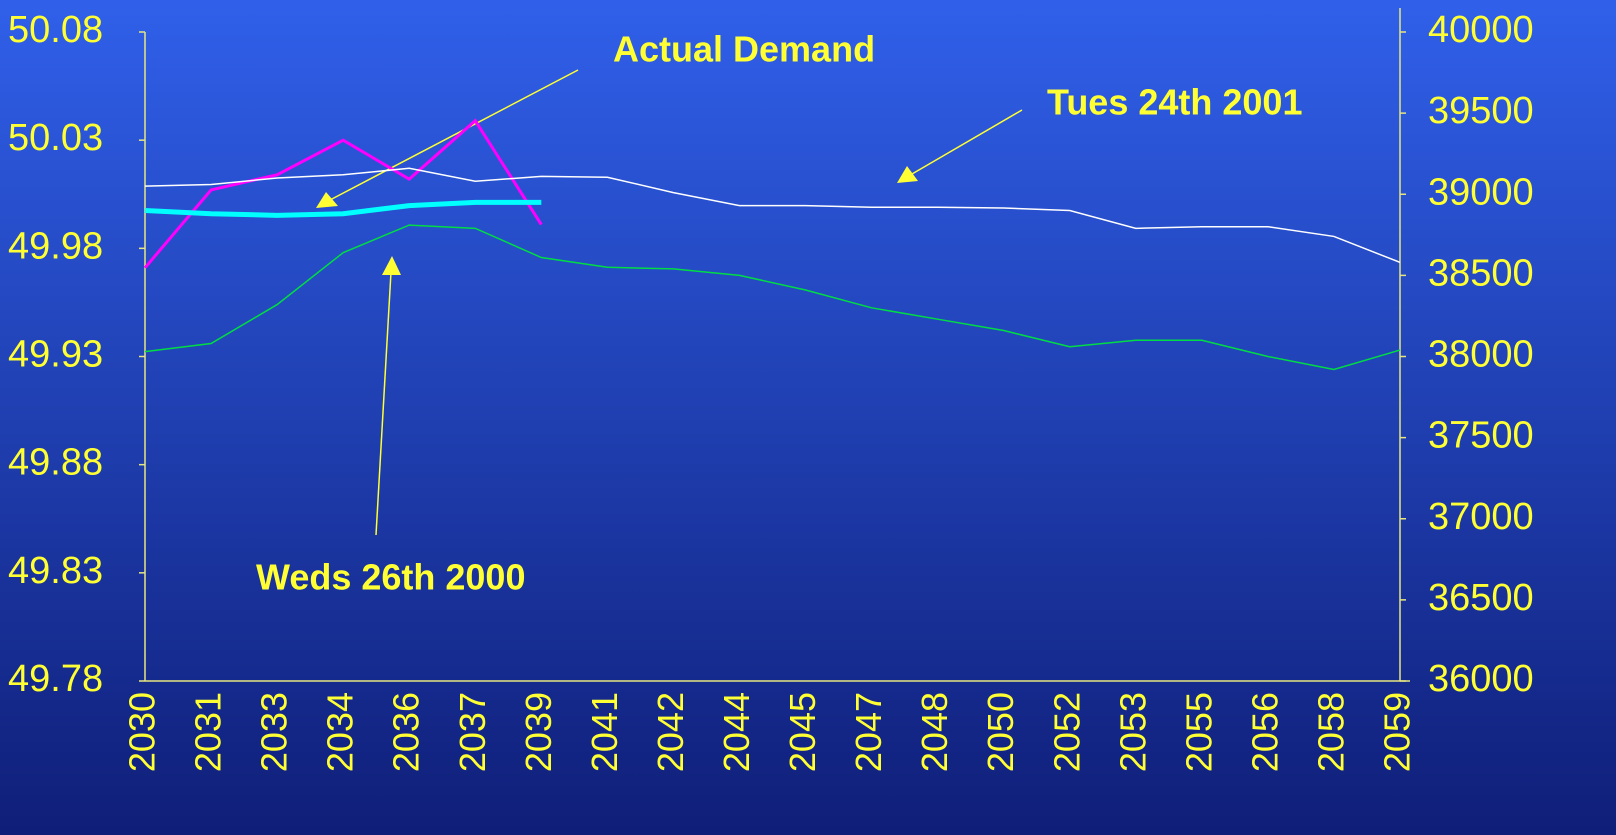 The height and width of the screenshot is (835, 1616). What do you see at coordinates (1000, 732) in the screenshot?
I see `x-tick-label: 2050` at bounding box center [1000, 732].